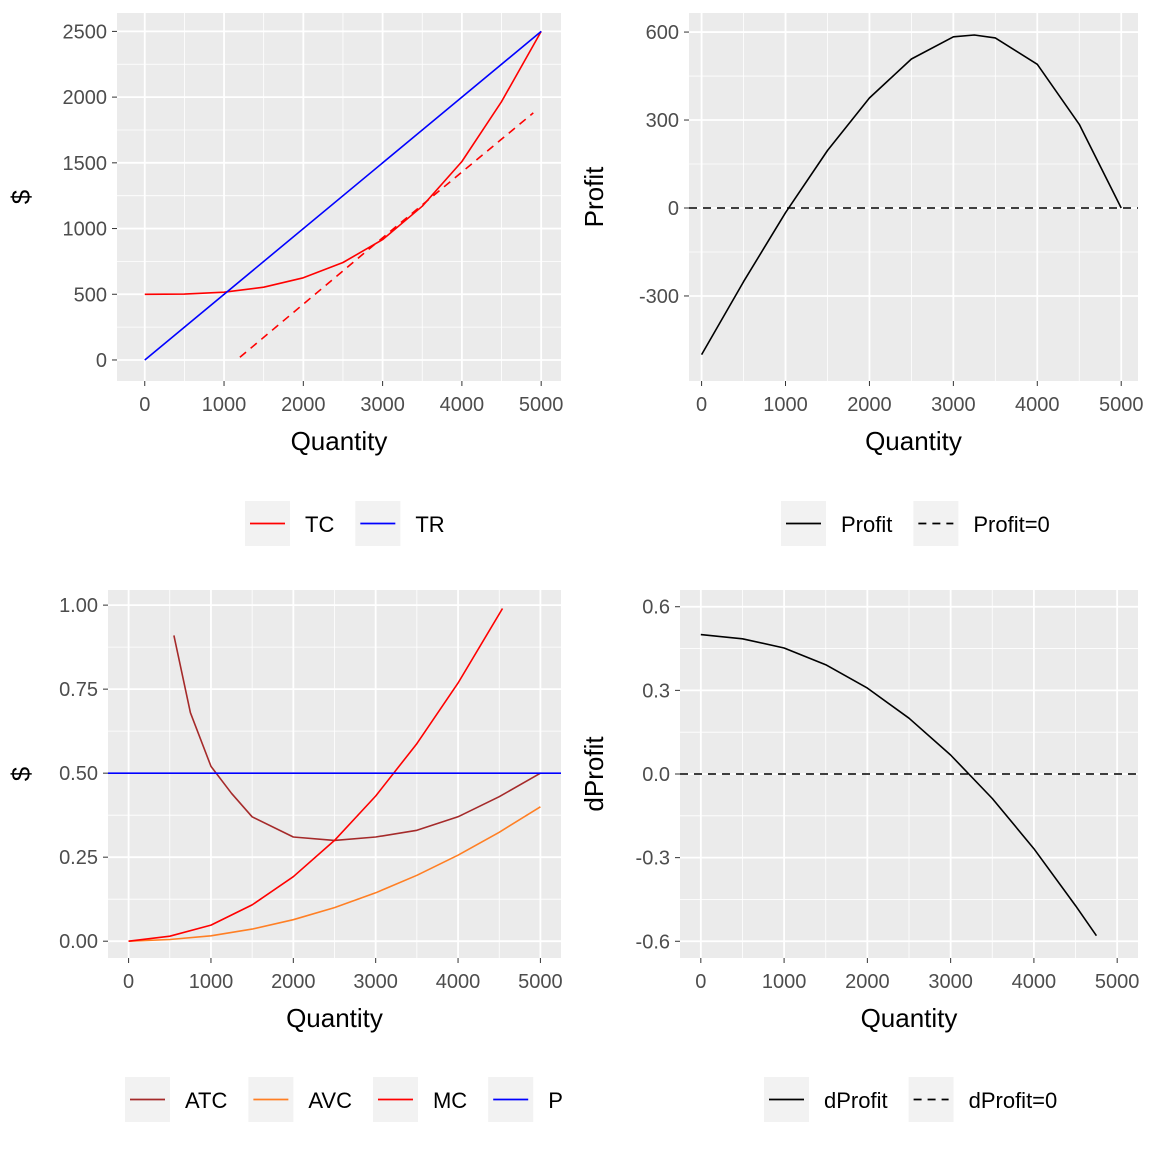 The height and width of the screenshot is (1152, 1152). I want to click on y-tick-label-m0p3: -0.3, so click(653, 859).